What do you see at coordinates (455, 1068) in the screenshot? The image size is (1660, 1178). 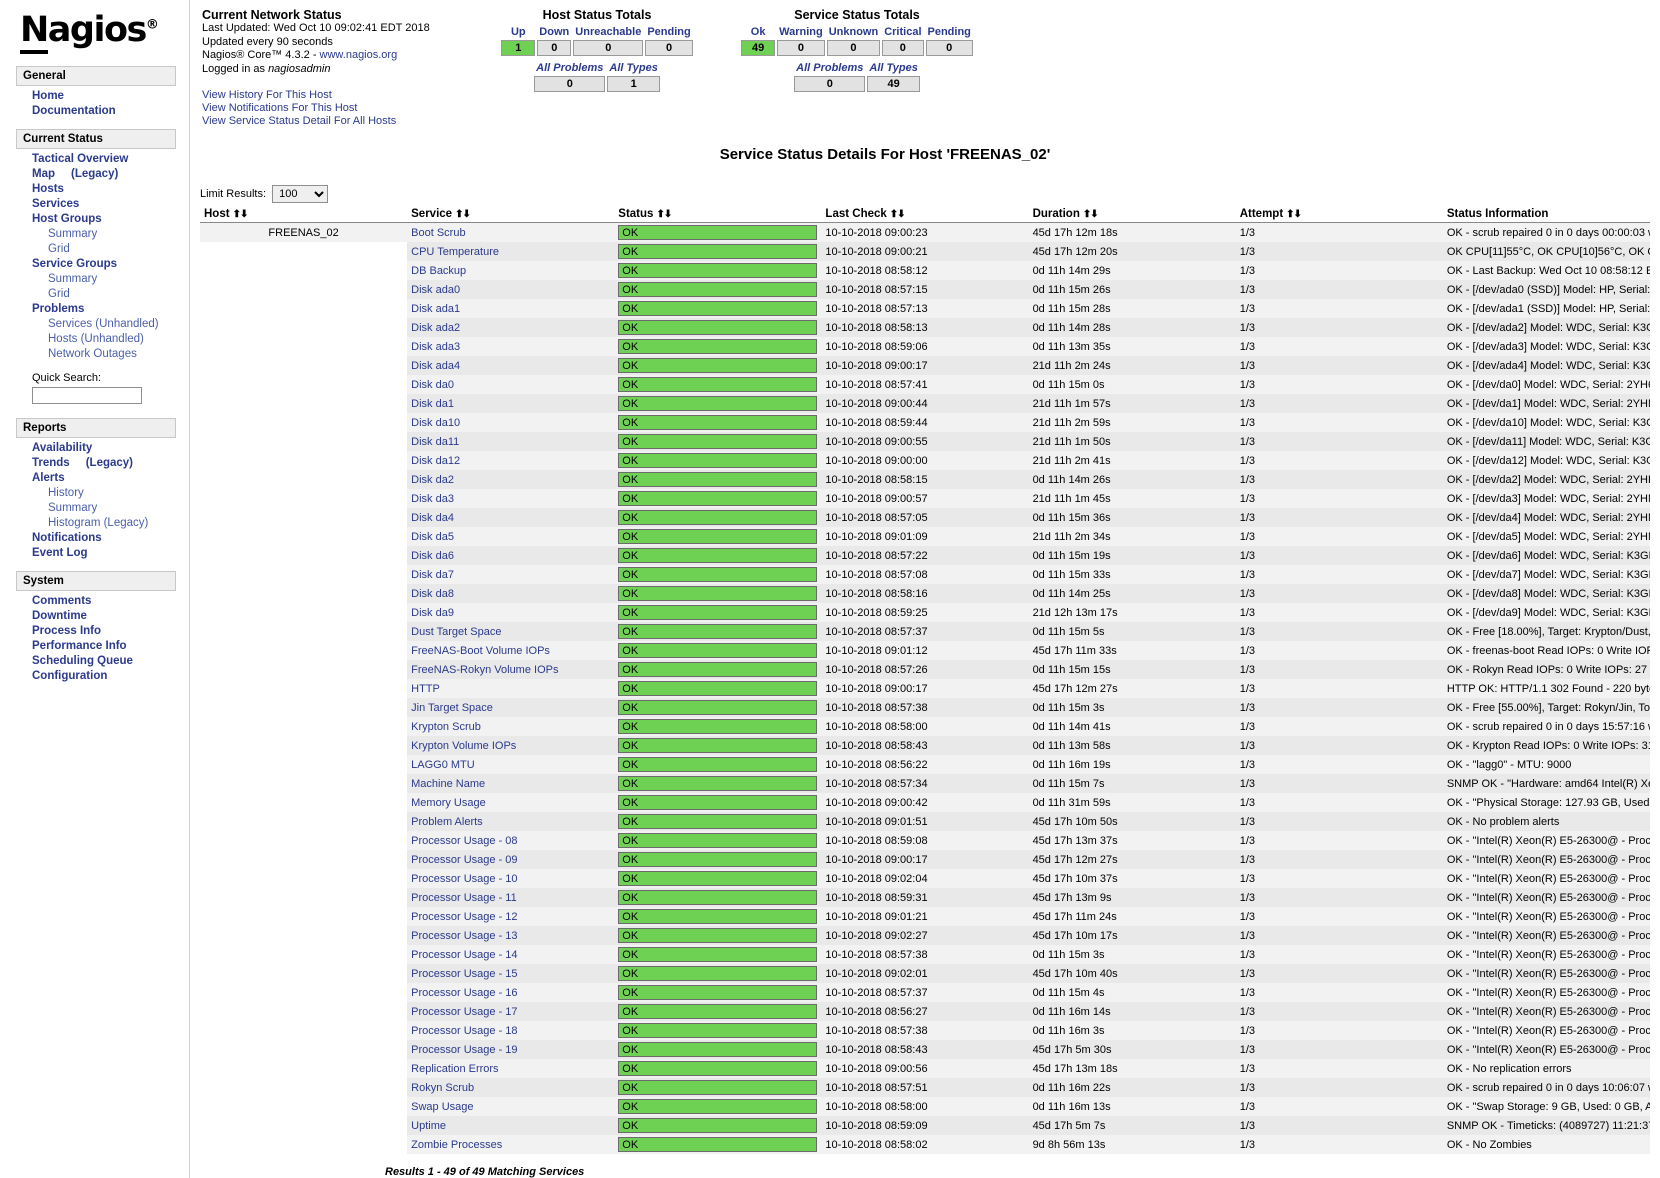 I see `service-link: Replication Errors` at bounding box center [455, 1068].